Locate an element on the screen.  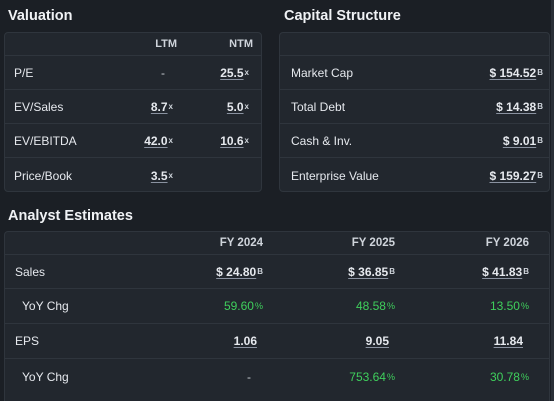
pe-ltm-value: - is located at coordinates (163, 72).